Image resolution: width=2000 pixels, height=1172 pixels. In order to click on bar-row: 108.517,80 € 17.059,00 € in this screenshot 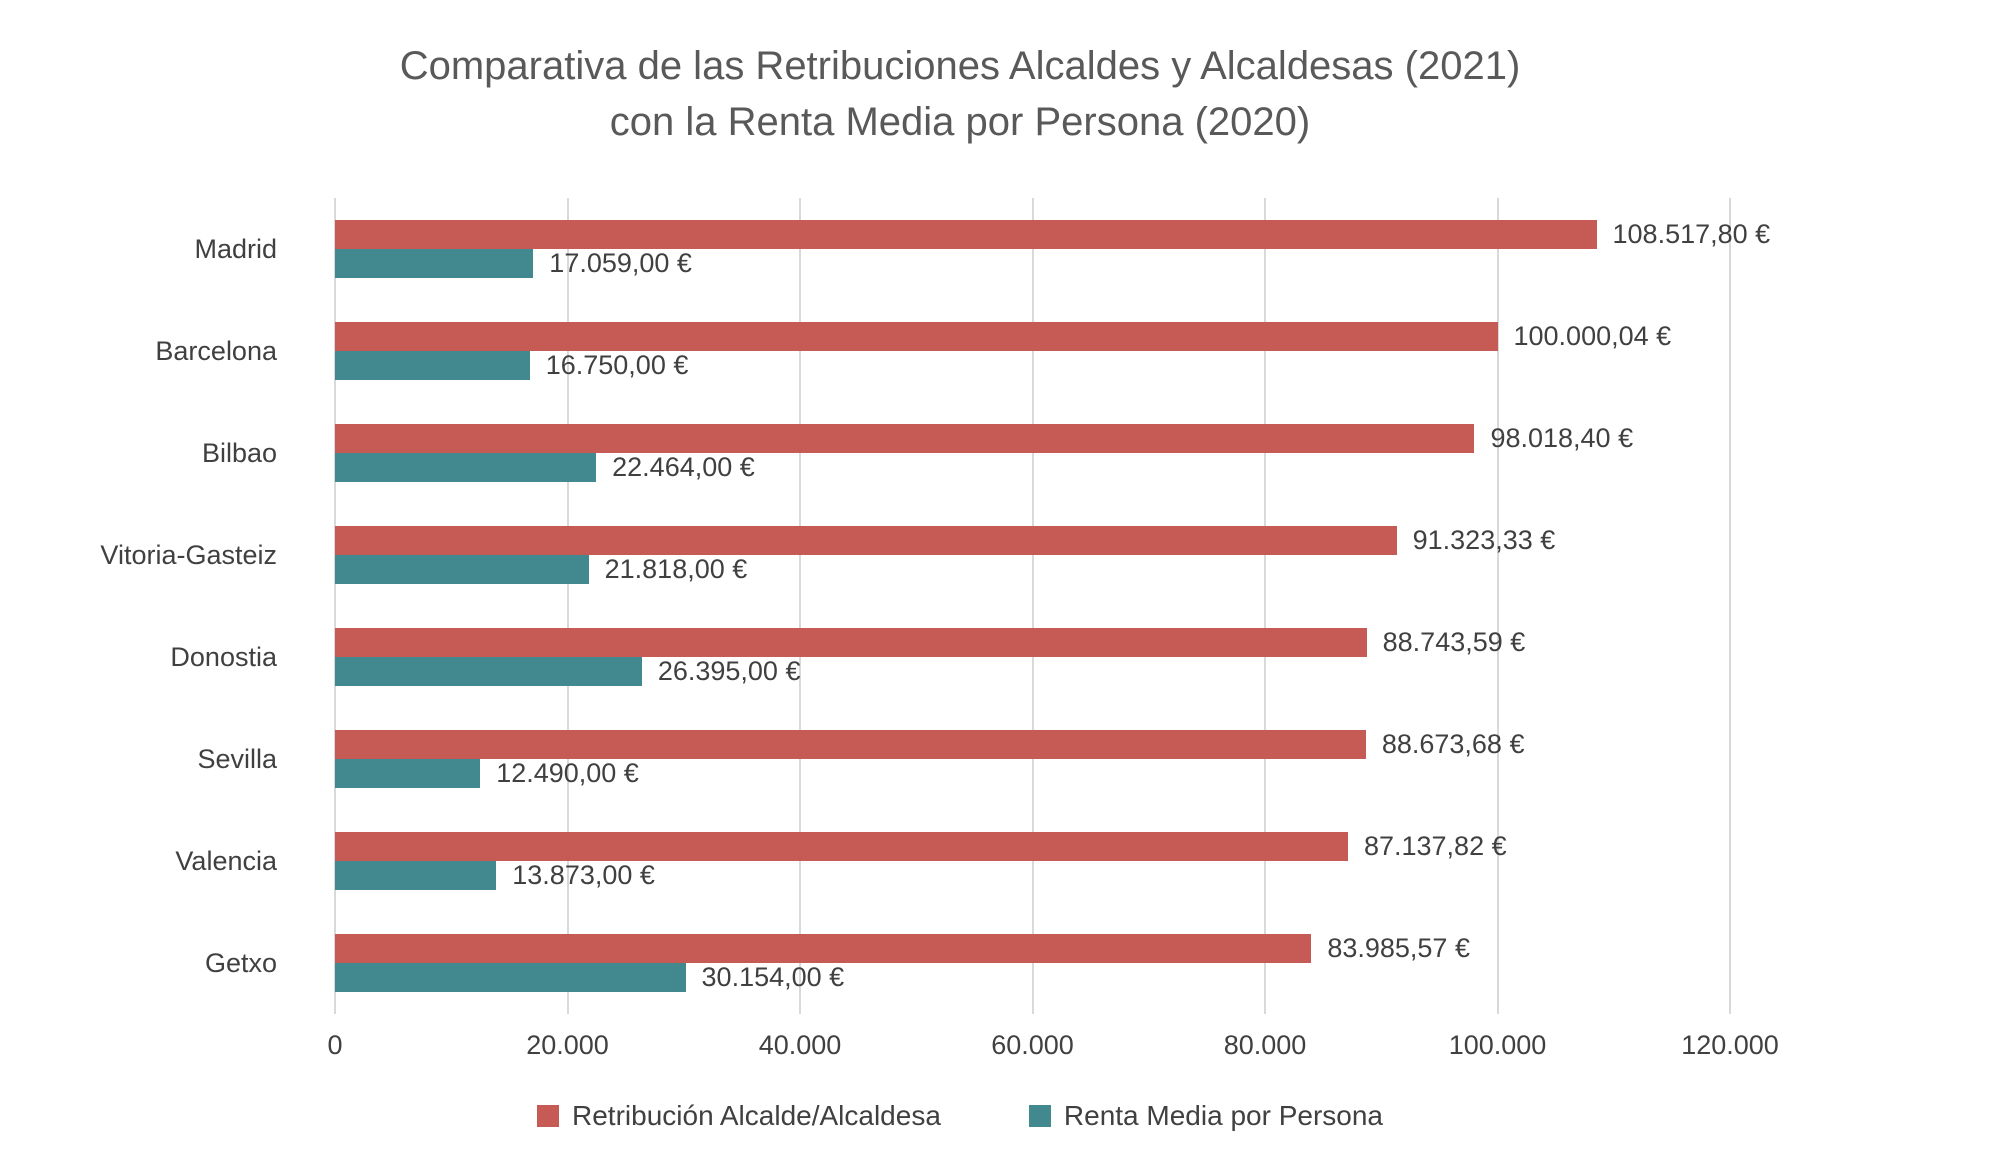, I will do `click(1052, 249)`.